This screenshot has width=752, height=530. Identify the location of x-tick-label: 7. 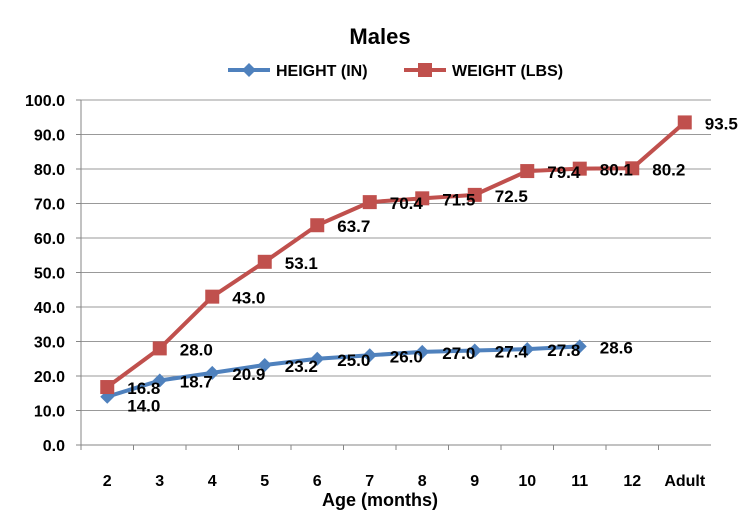
(369, 481).